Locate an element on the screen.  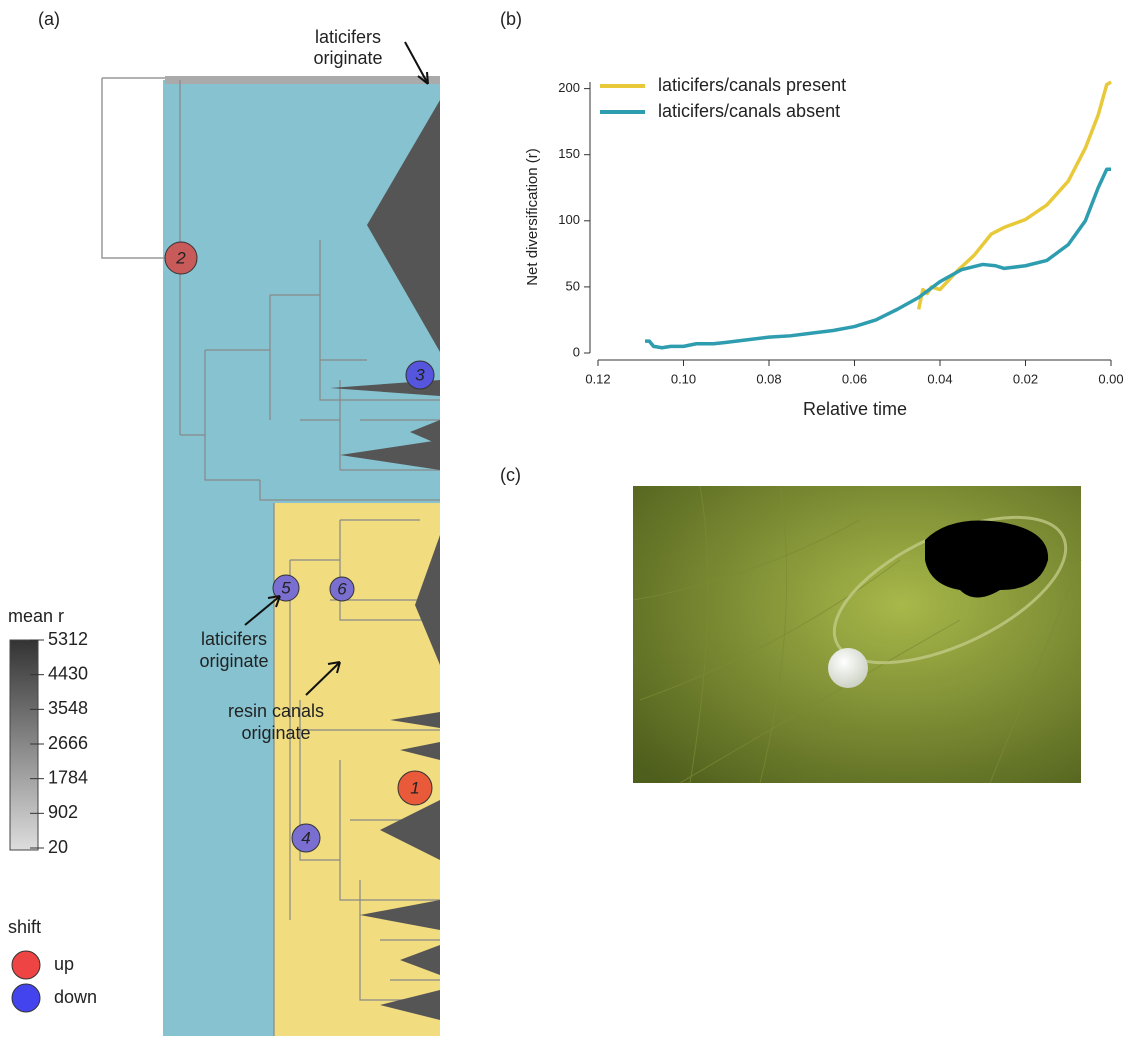
x-axis-label: Relative time is located at coordinates (855, 409).